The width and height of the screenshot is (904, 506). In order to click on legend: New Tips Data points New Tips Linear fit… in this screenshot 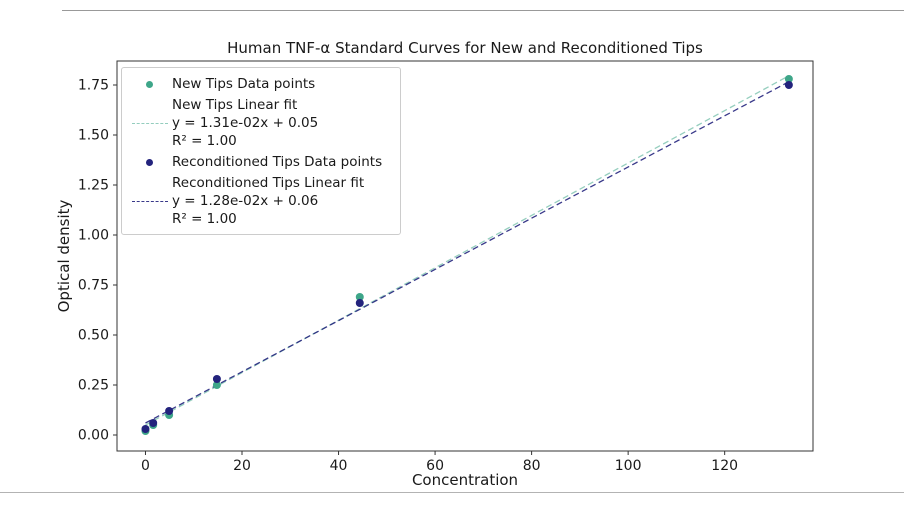, I will do `click(261, 151)`.